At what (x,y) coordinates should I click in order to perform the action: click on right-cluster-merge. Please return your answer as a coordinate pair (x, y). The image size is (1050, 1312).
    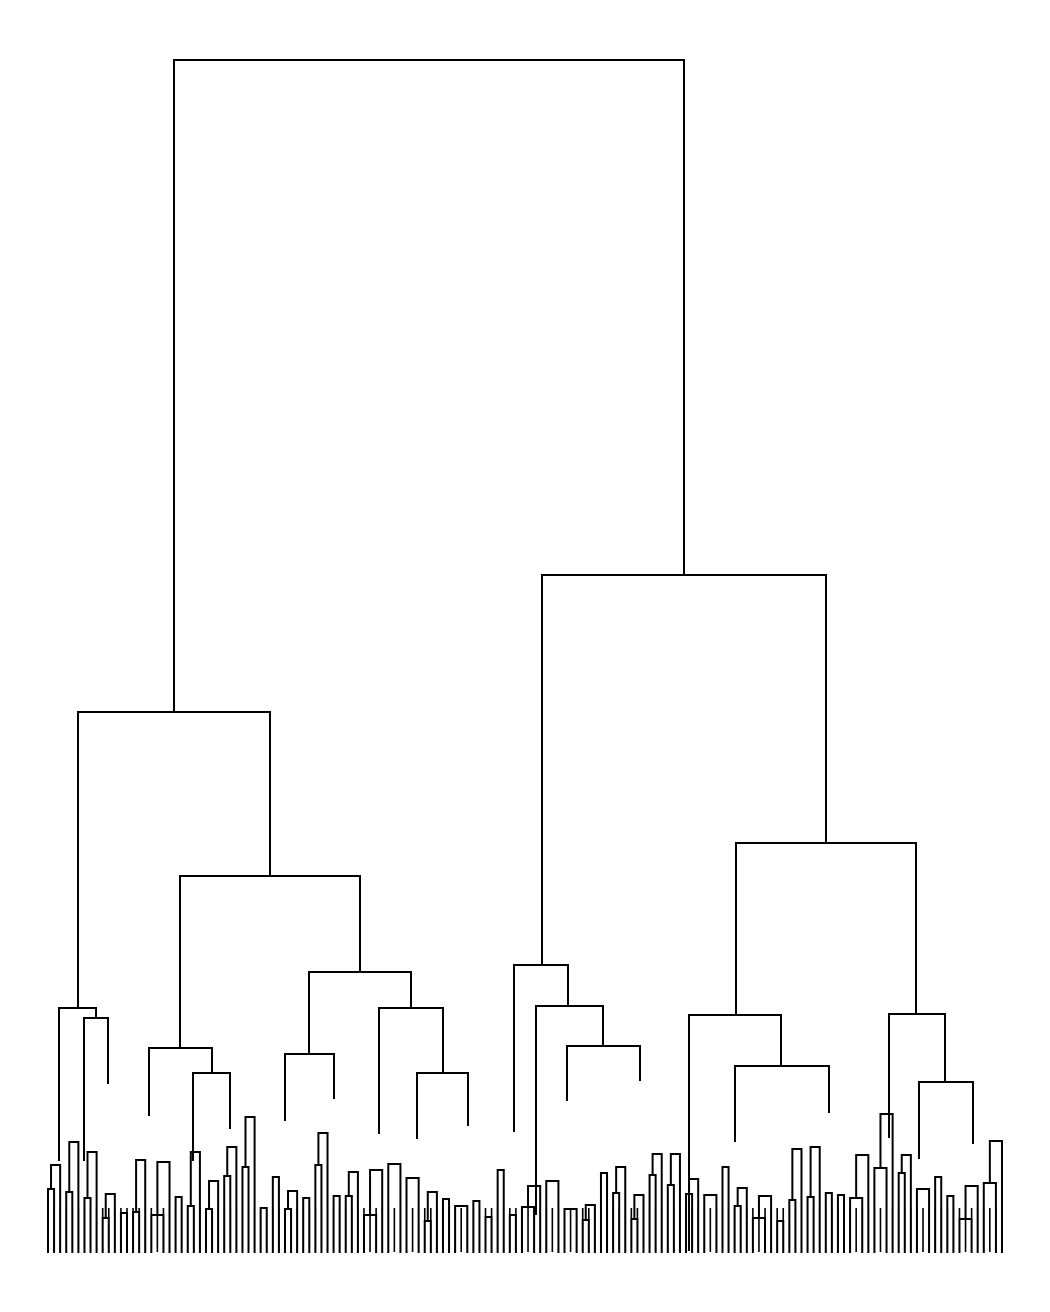
    Looking at the image, I should click on (684, 770).